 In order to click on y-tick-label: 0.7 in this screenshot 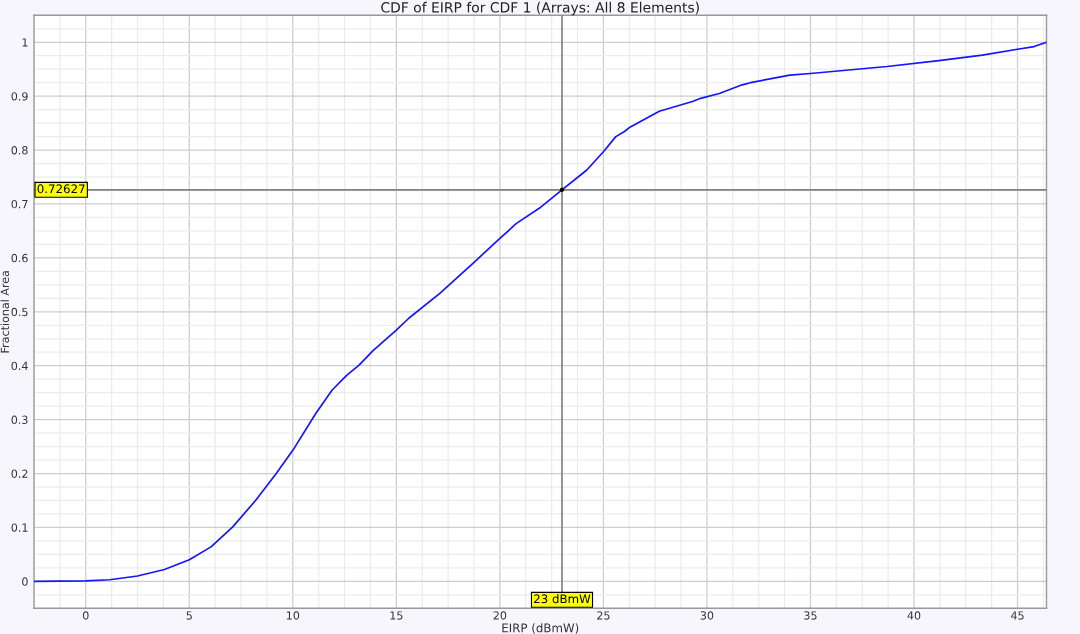, I will do `click(19, 204)`.